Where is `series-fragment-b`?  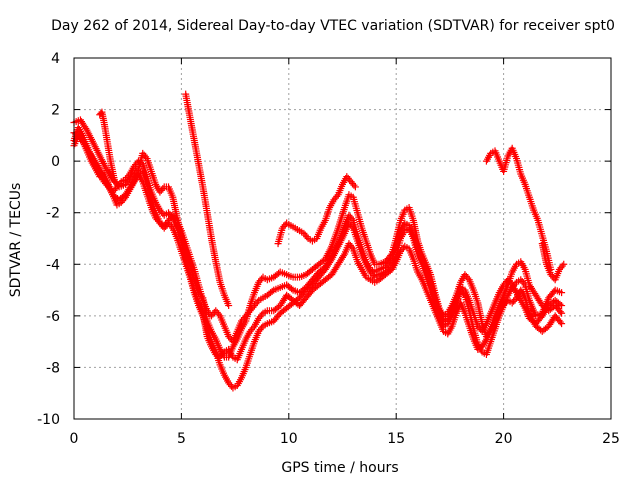 series-fragment-b is located at coordinates (207, 200).